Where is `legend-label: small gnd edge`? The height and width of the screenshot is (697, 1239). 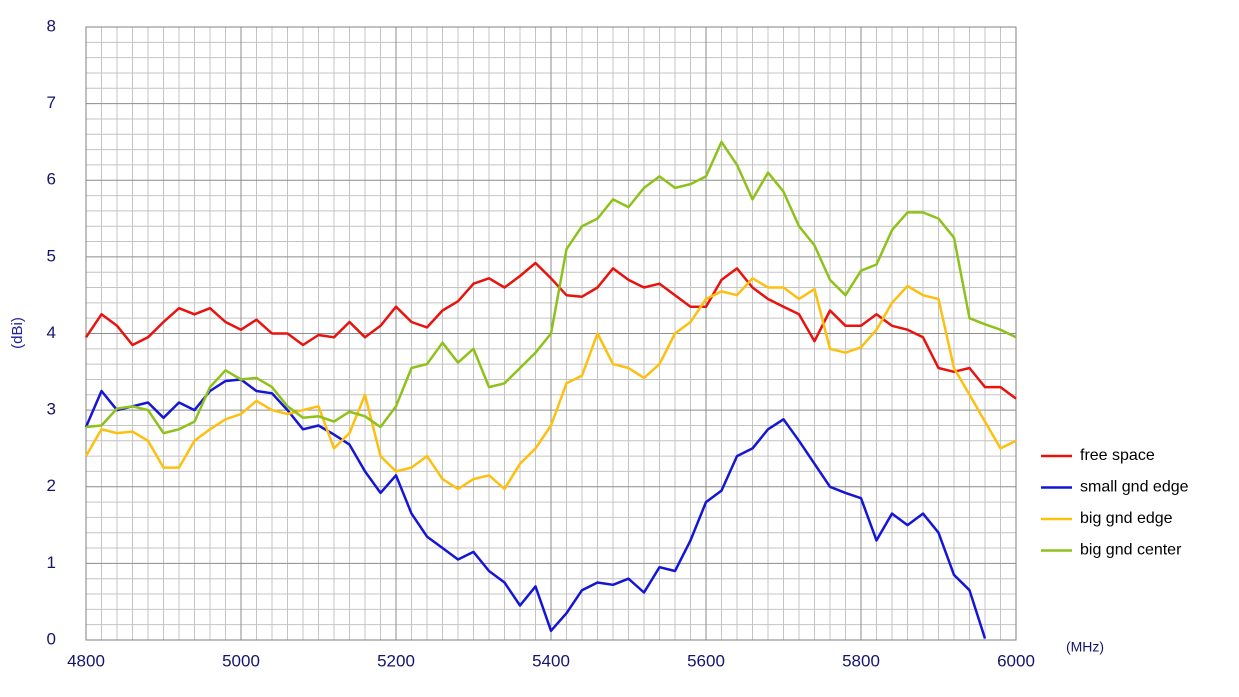 legend-label: small gnd edge is located at coordinates (1134, 487).